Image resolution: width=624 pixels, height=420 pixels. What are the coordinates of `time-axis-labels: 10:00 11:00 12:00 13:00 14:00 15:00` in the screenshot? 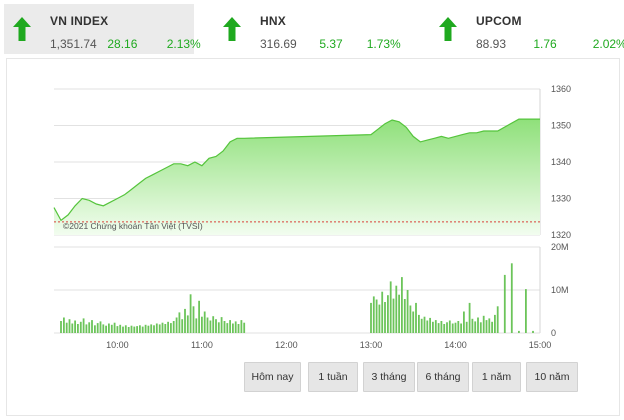 It's located at (328, 345).